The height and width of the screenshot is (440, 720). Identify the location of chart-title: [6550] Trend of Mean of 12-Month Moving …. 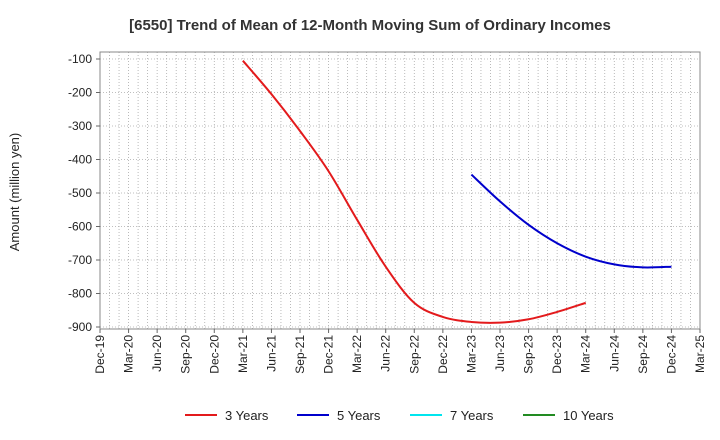
(370, 25).